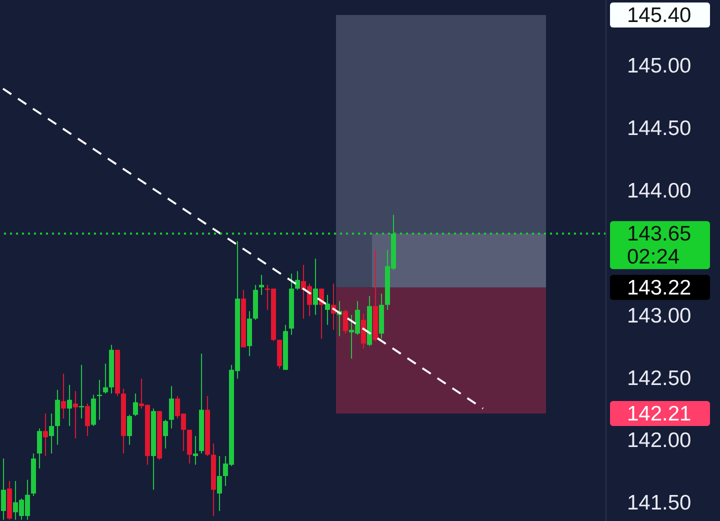  Describe the element at coordinates (659, 316) in the screenshot. I see `y-tick-label: 143.00` at that location.